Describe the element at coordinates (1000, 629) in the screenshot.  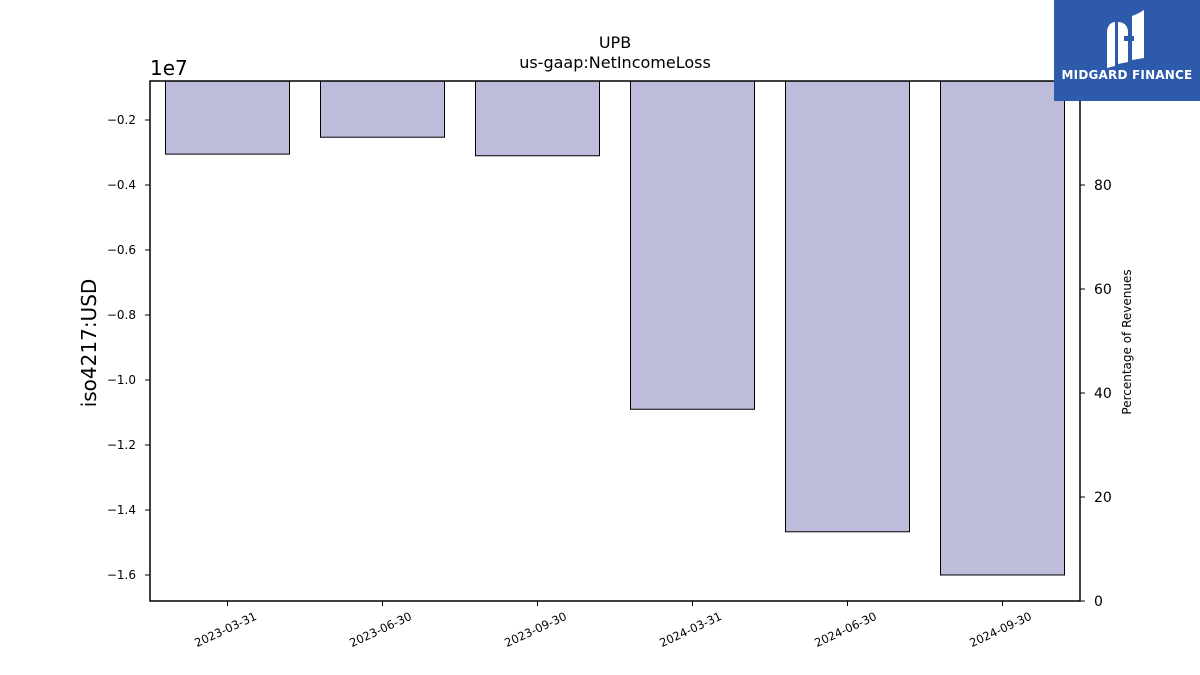
I see `x-tick-label-2024-09-30: 2024-09-30` at that location.